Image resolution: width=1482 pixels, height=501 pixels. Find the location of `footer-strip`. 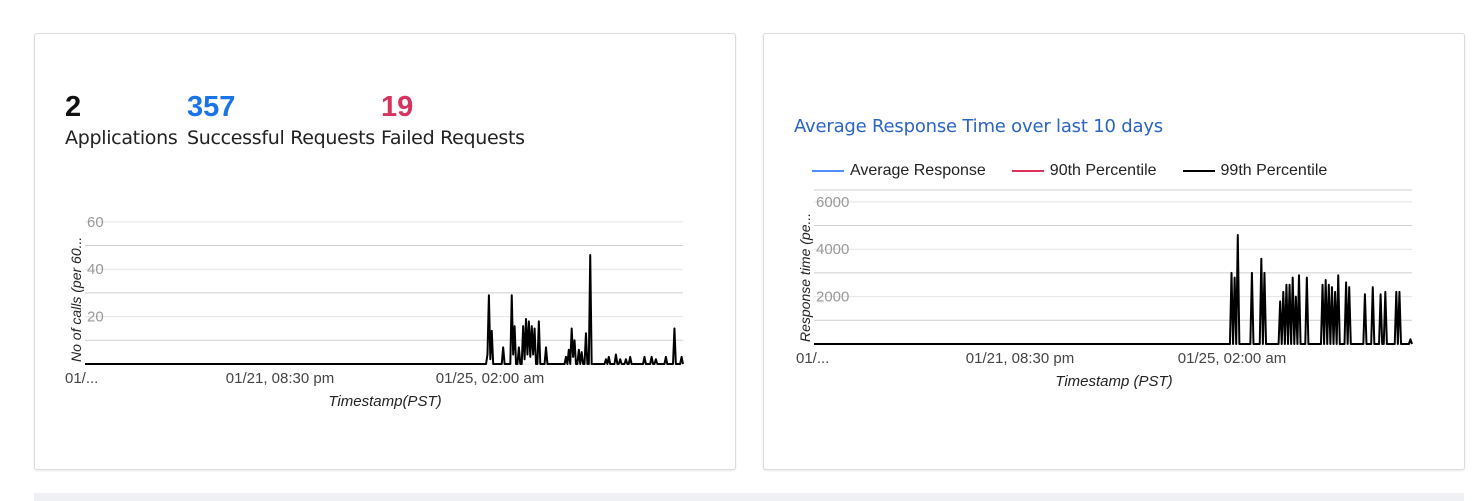

footer-strip is located at coordinates (749, 497).